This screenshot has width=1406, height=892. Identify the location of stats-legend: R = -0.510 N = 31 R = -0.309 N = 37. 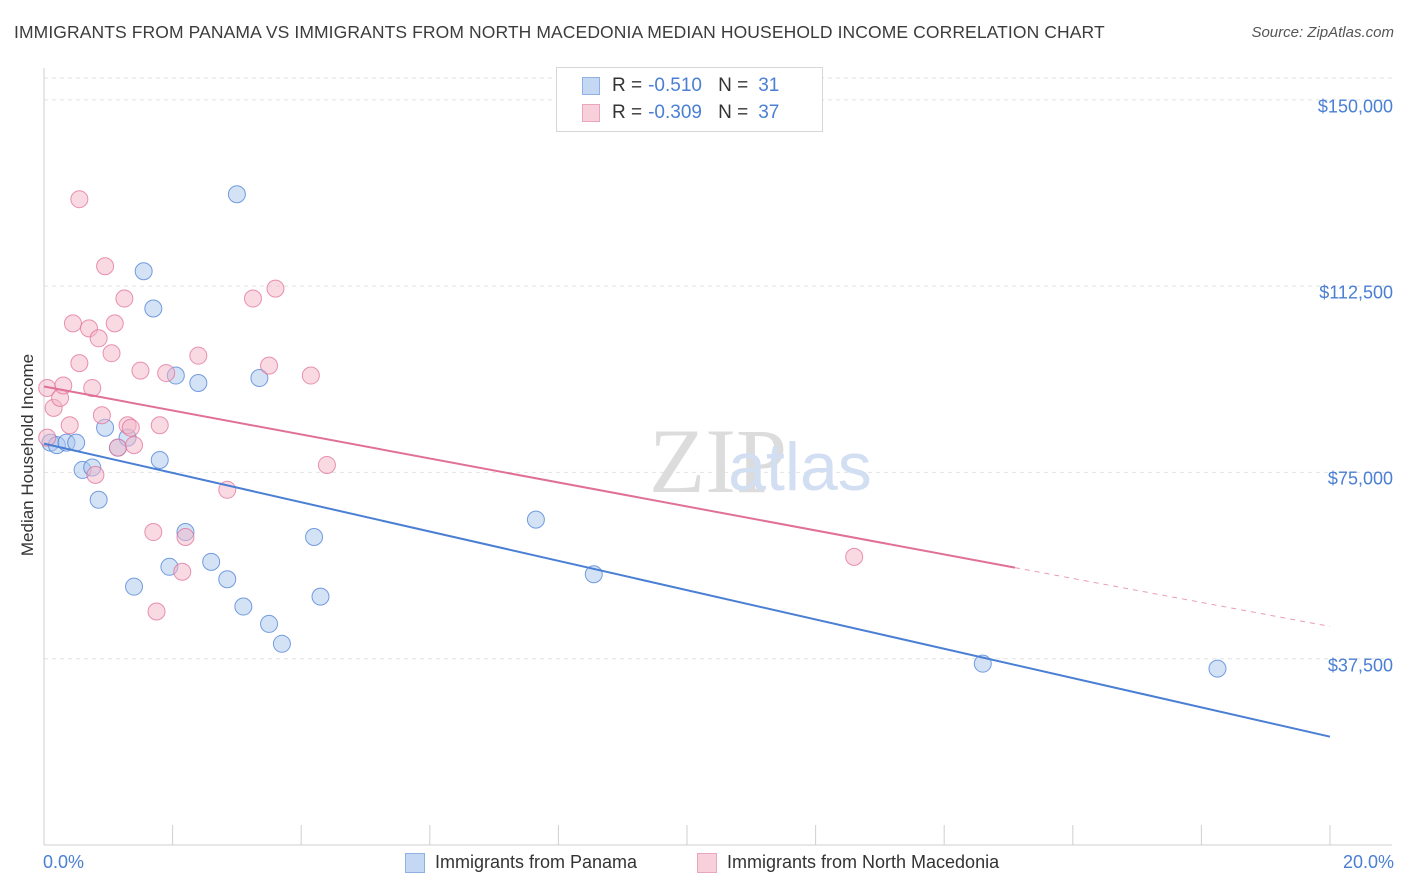
(689, 99).